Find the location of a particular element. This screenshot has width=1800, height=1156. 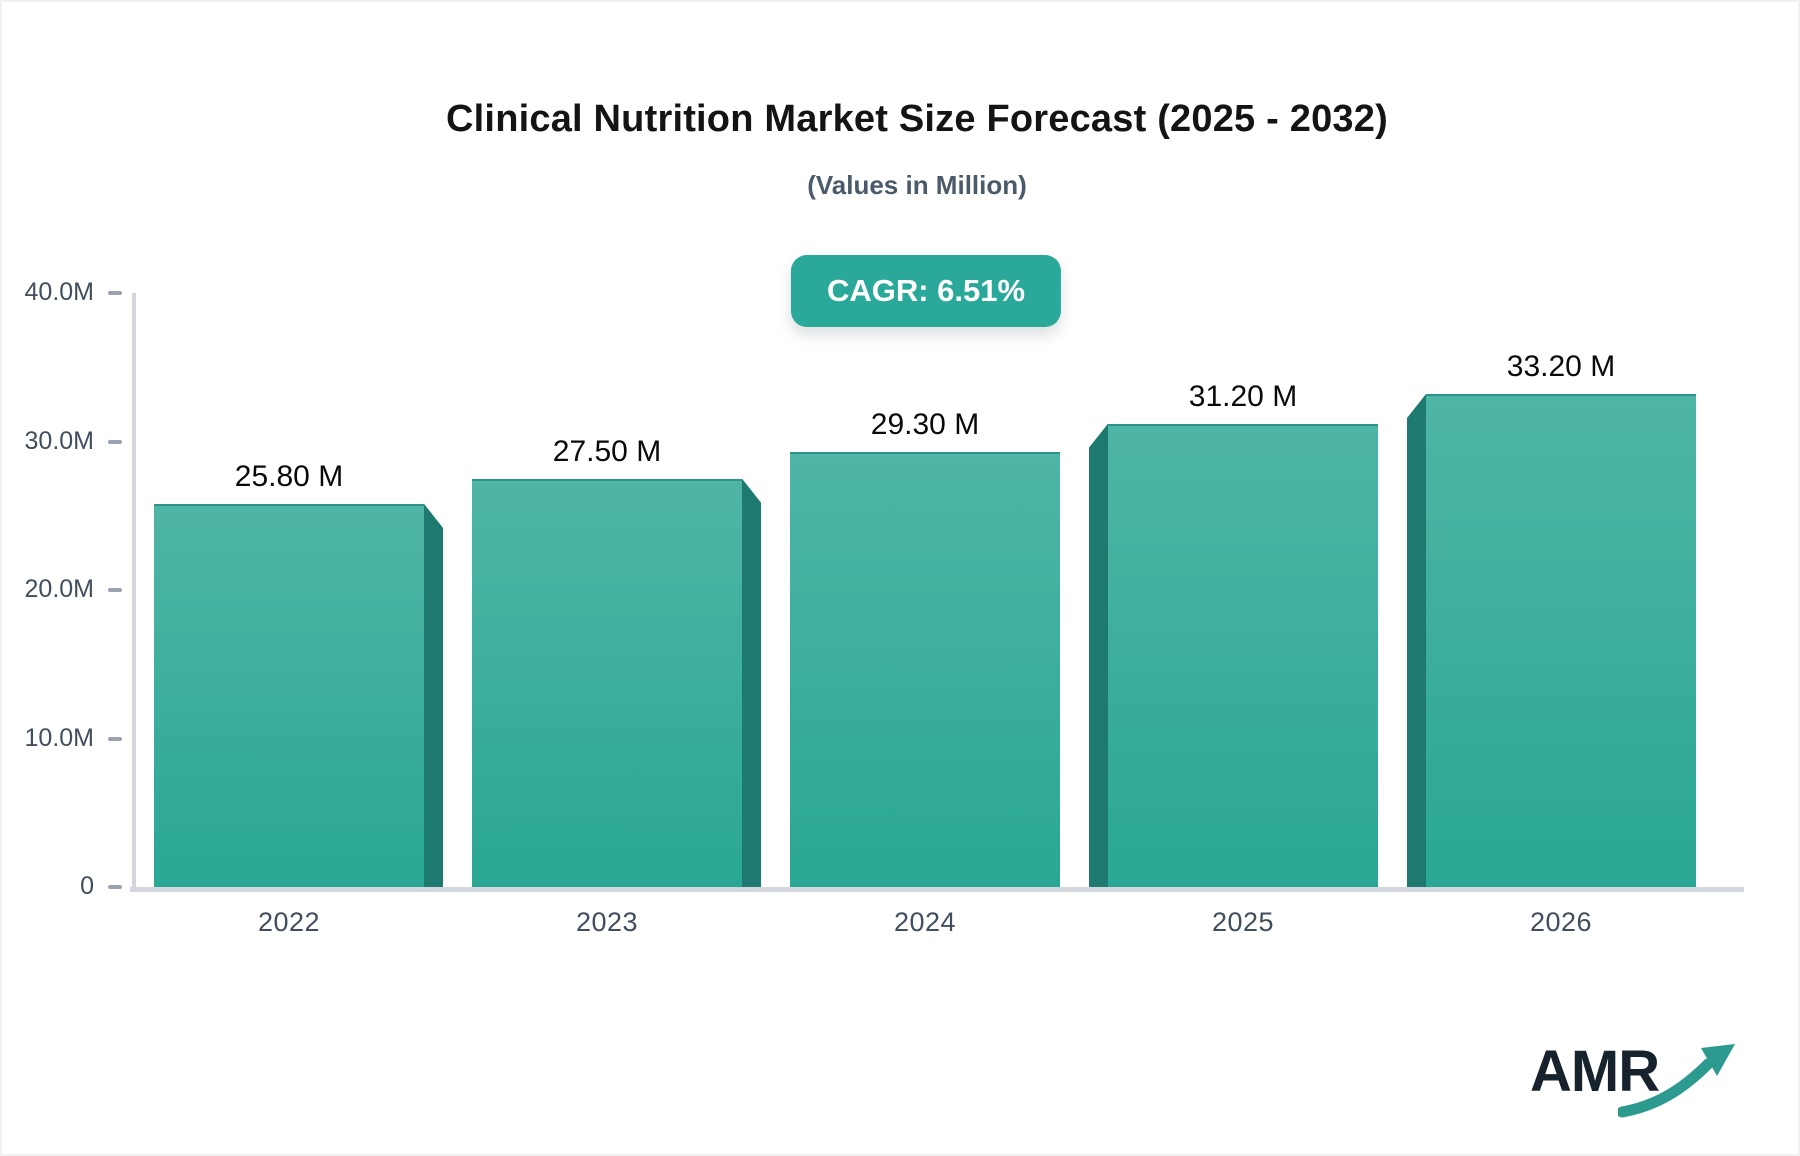

amr-logo: AMR is located at coordinates (1632, 1083).